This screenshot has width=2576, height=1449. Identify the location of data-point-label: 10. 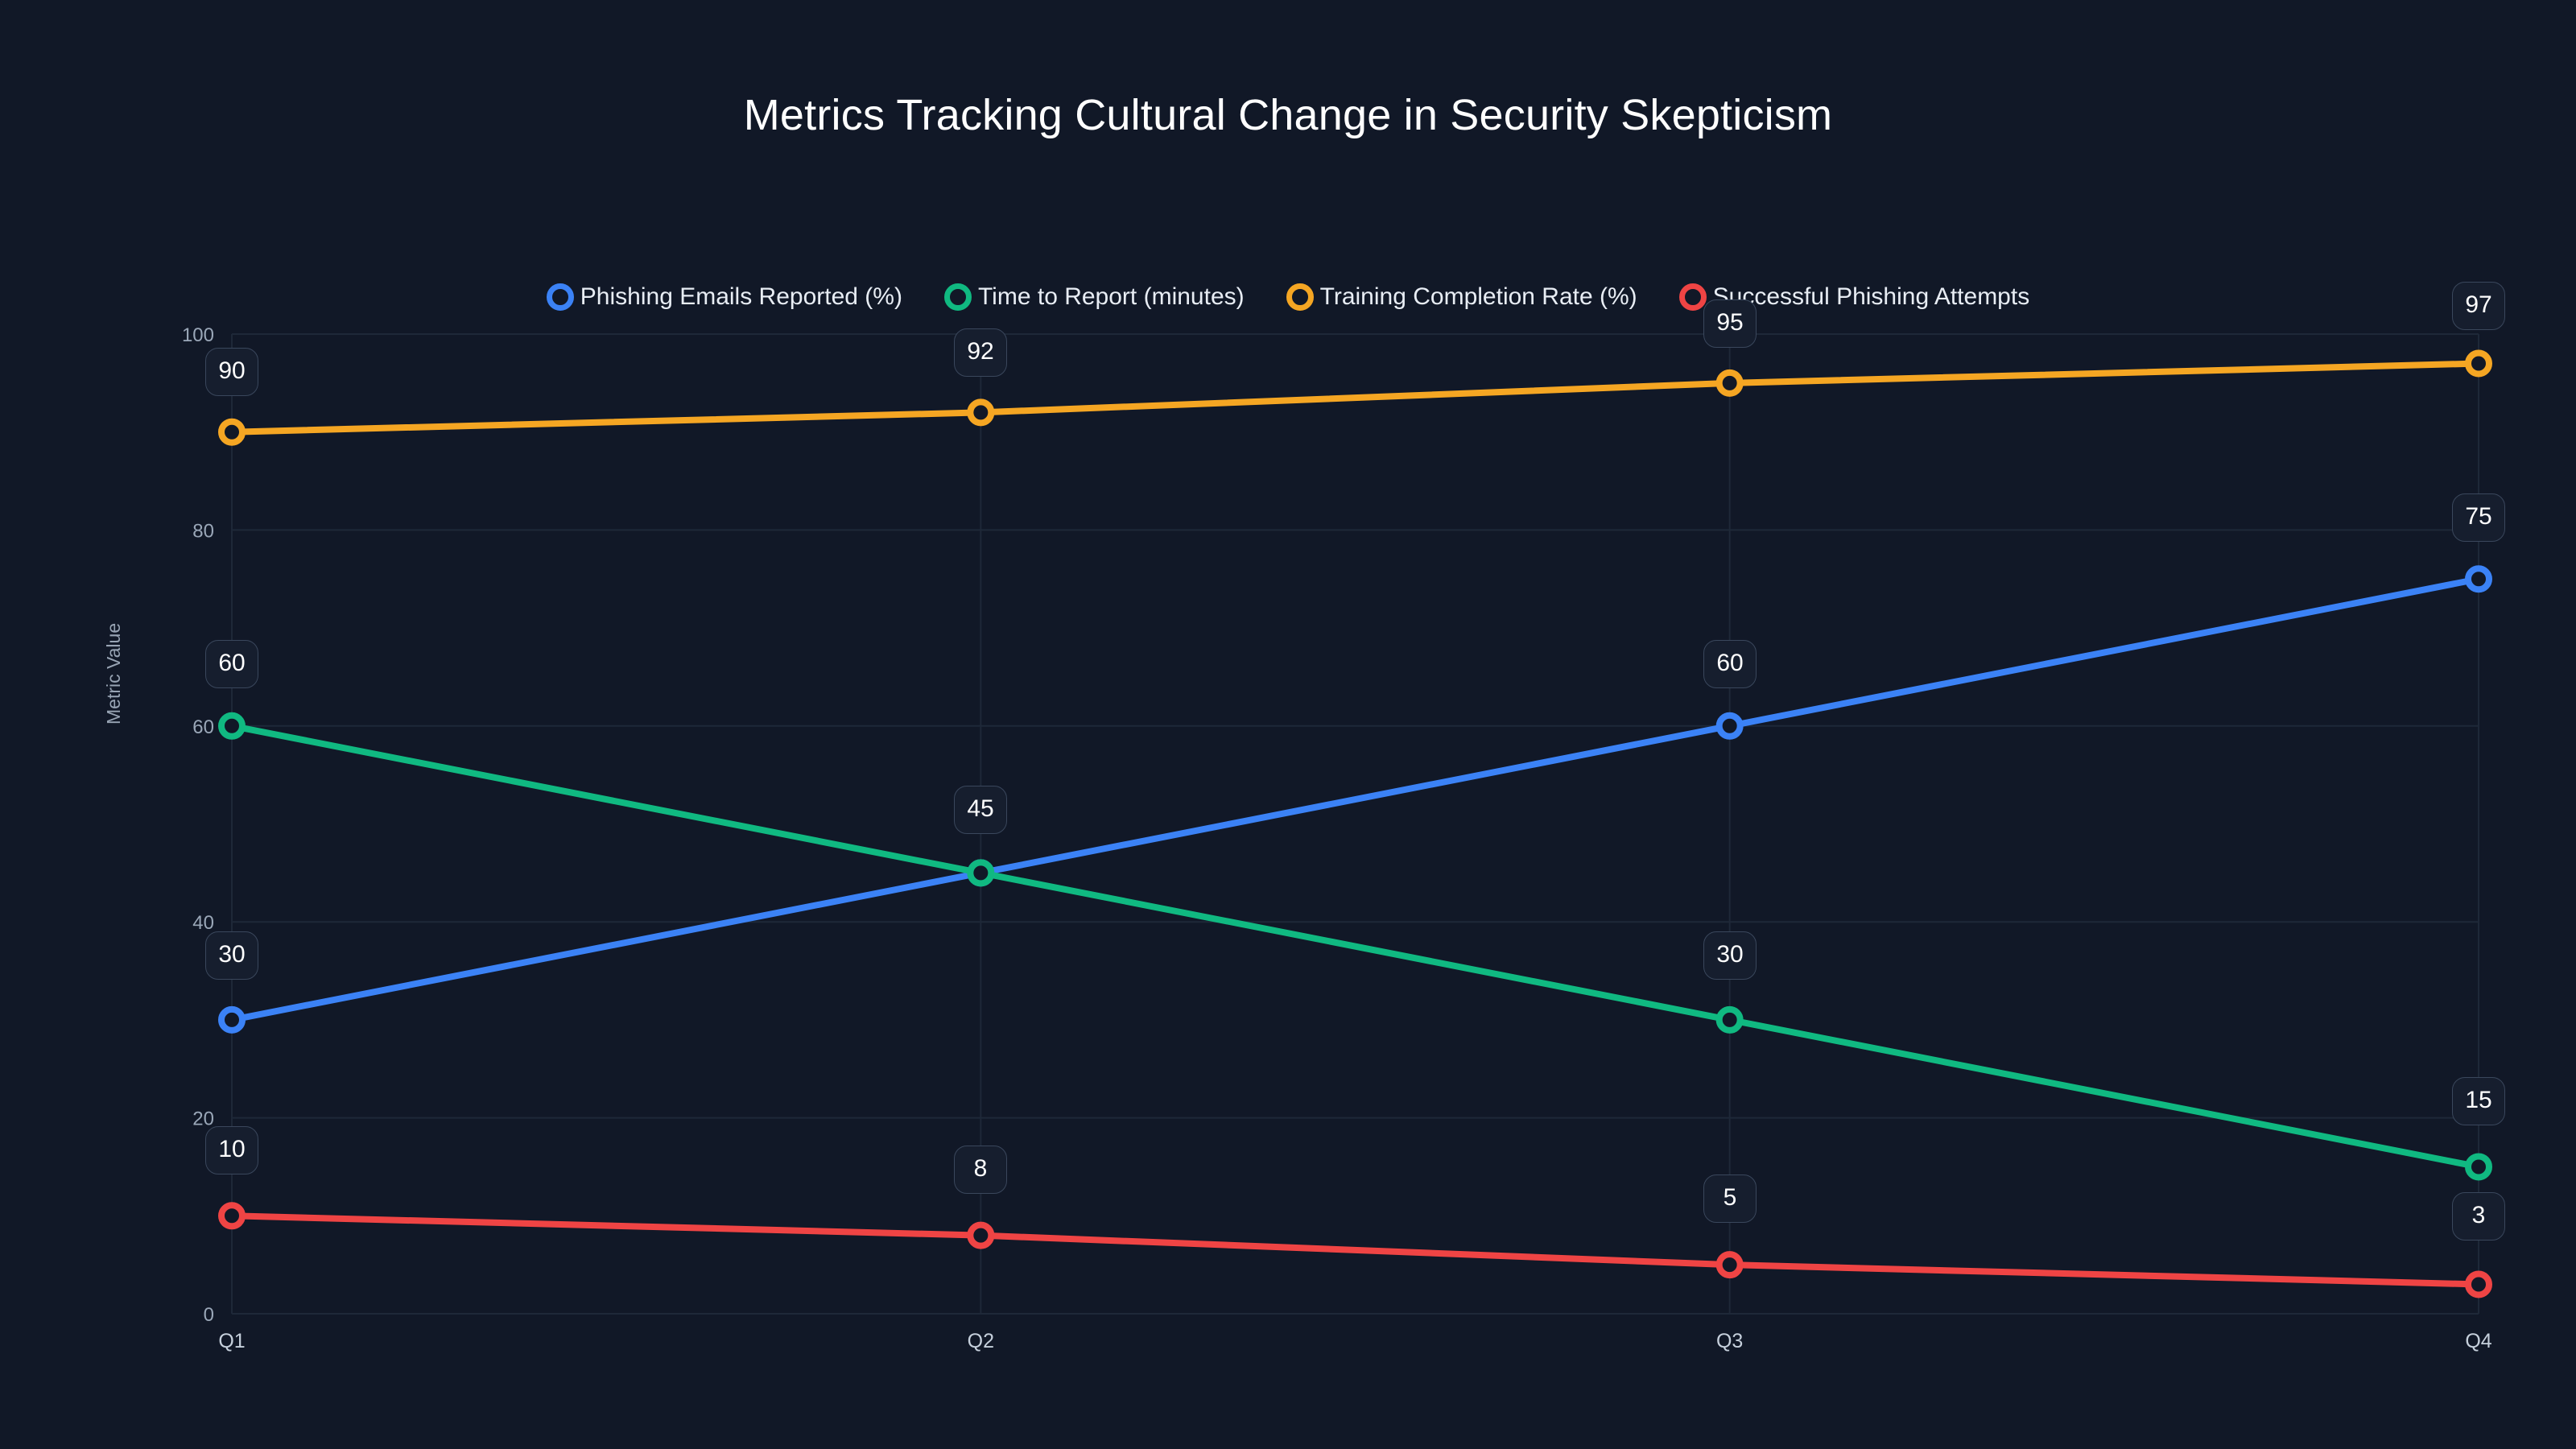
(231, 1150).